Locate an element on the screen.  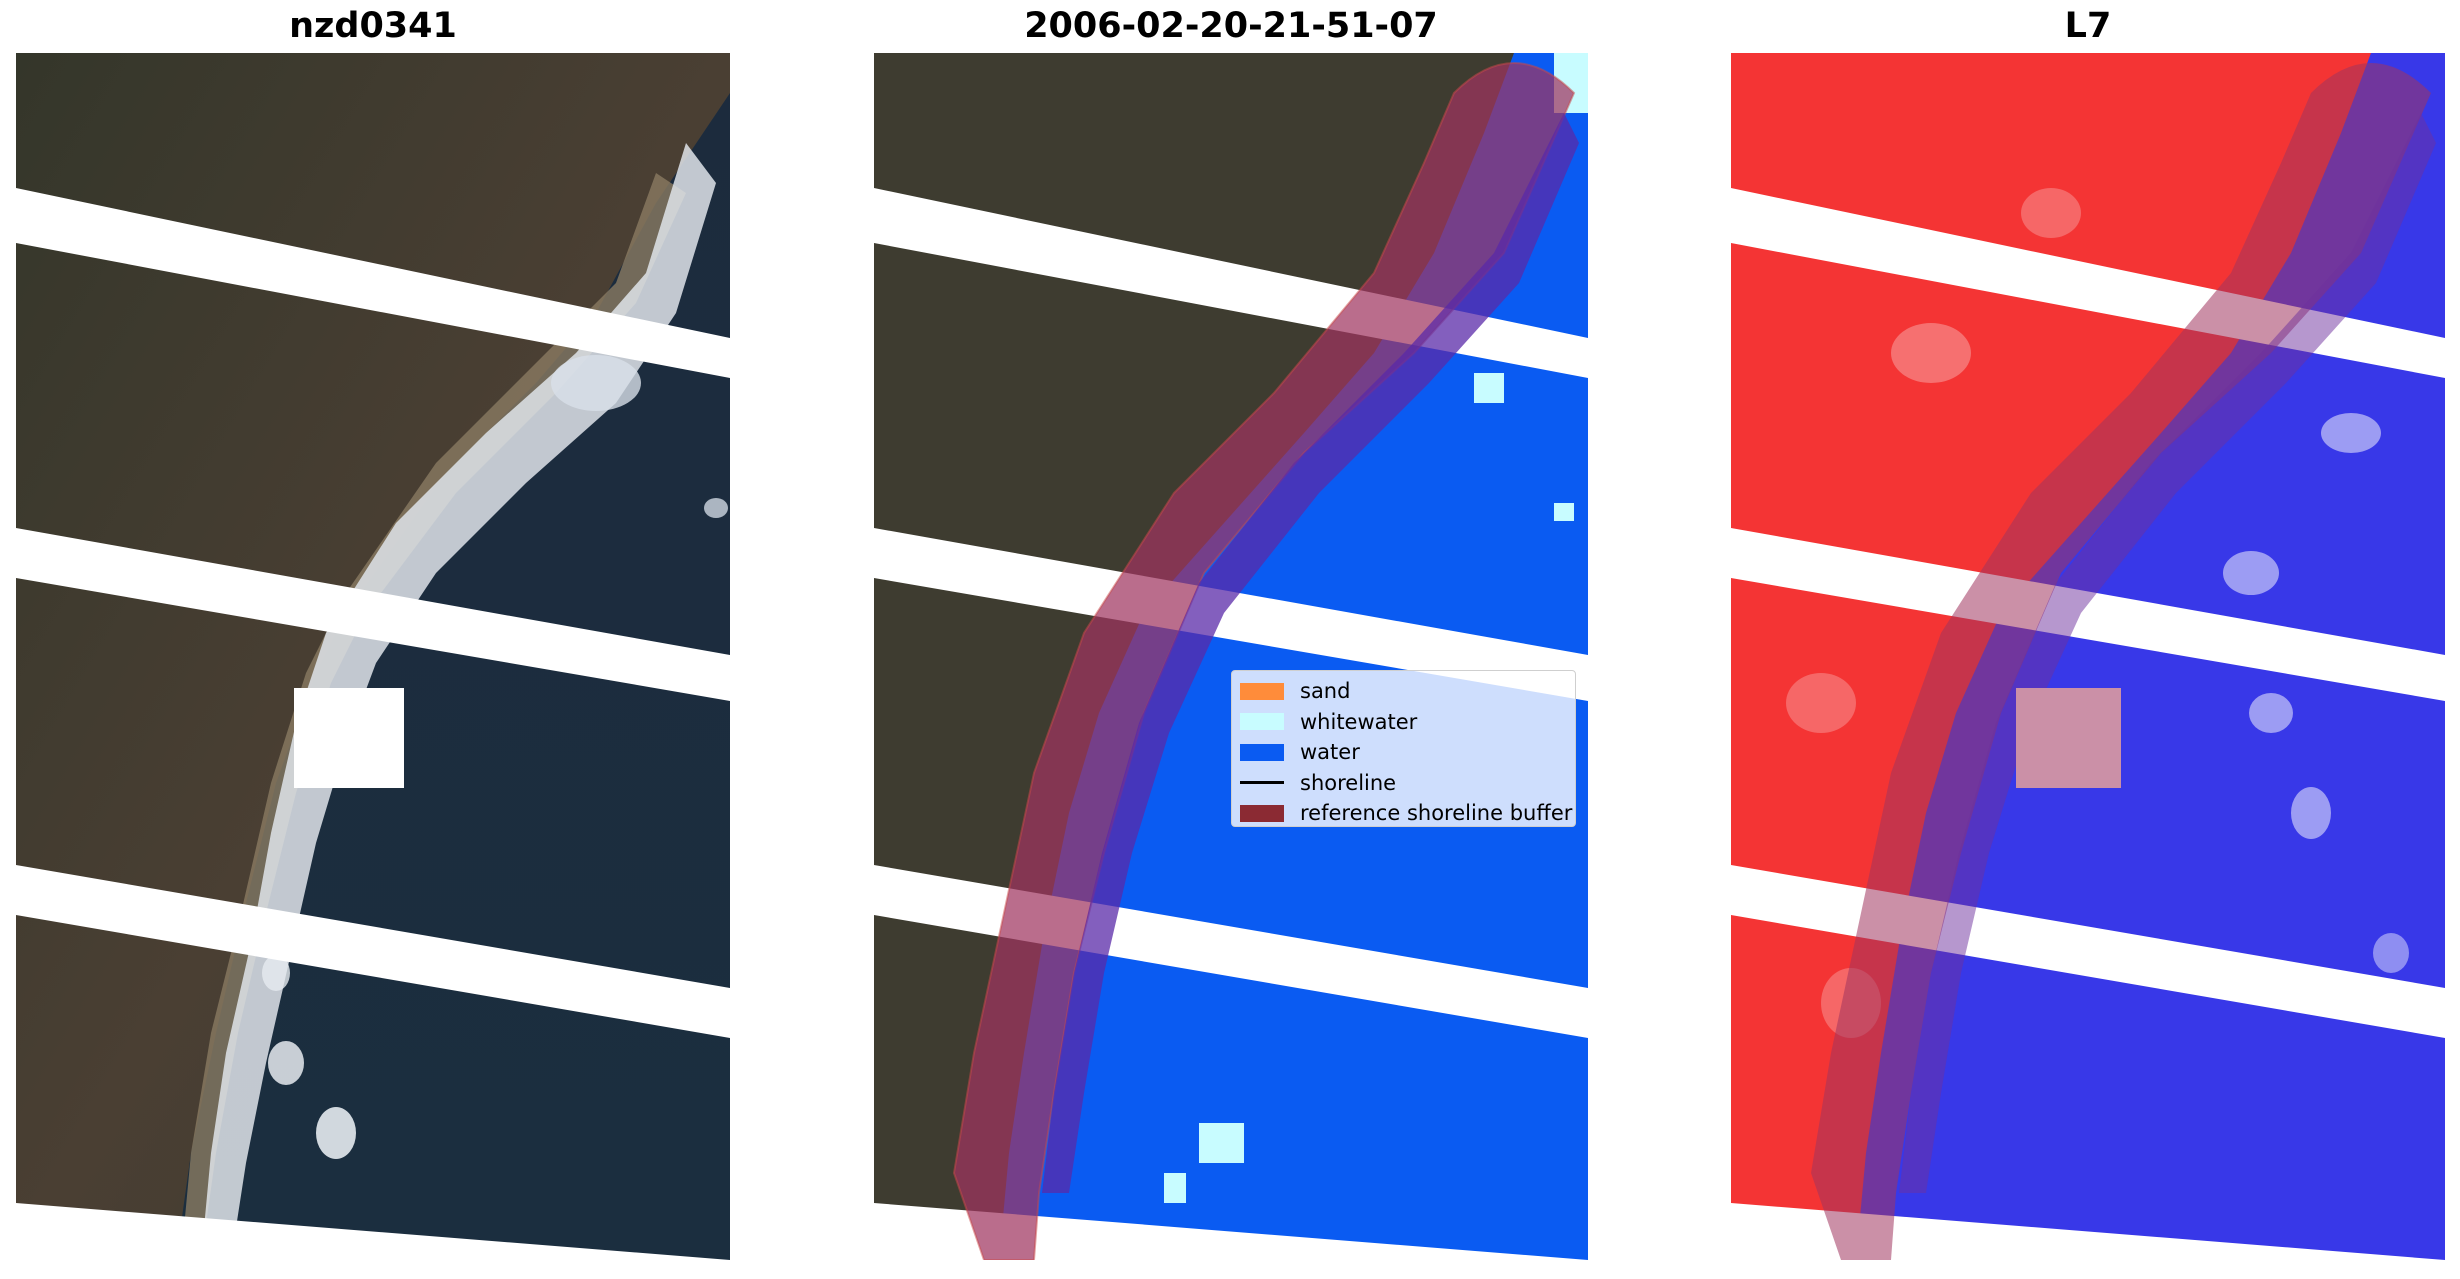
panel-title-rgb: nzd0341 is located at coordinates (373, 26).